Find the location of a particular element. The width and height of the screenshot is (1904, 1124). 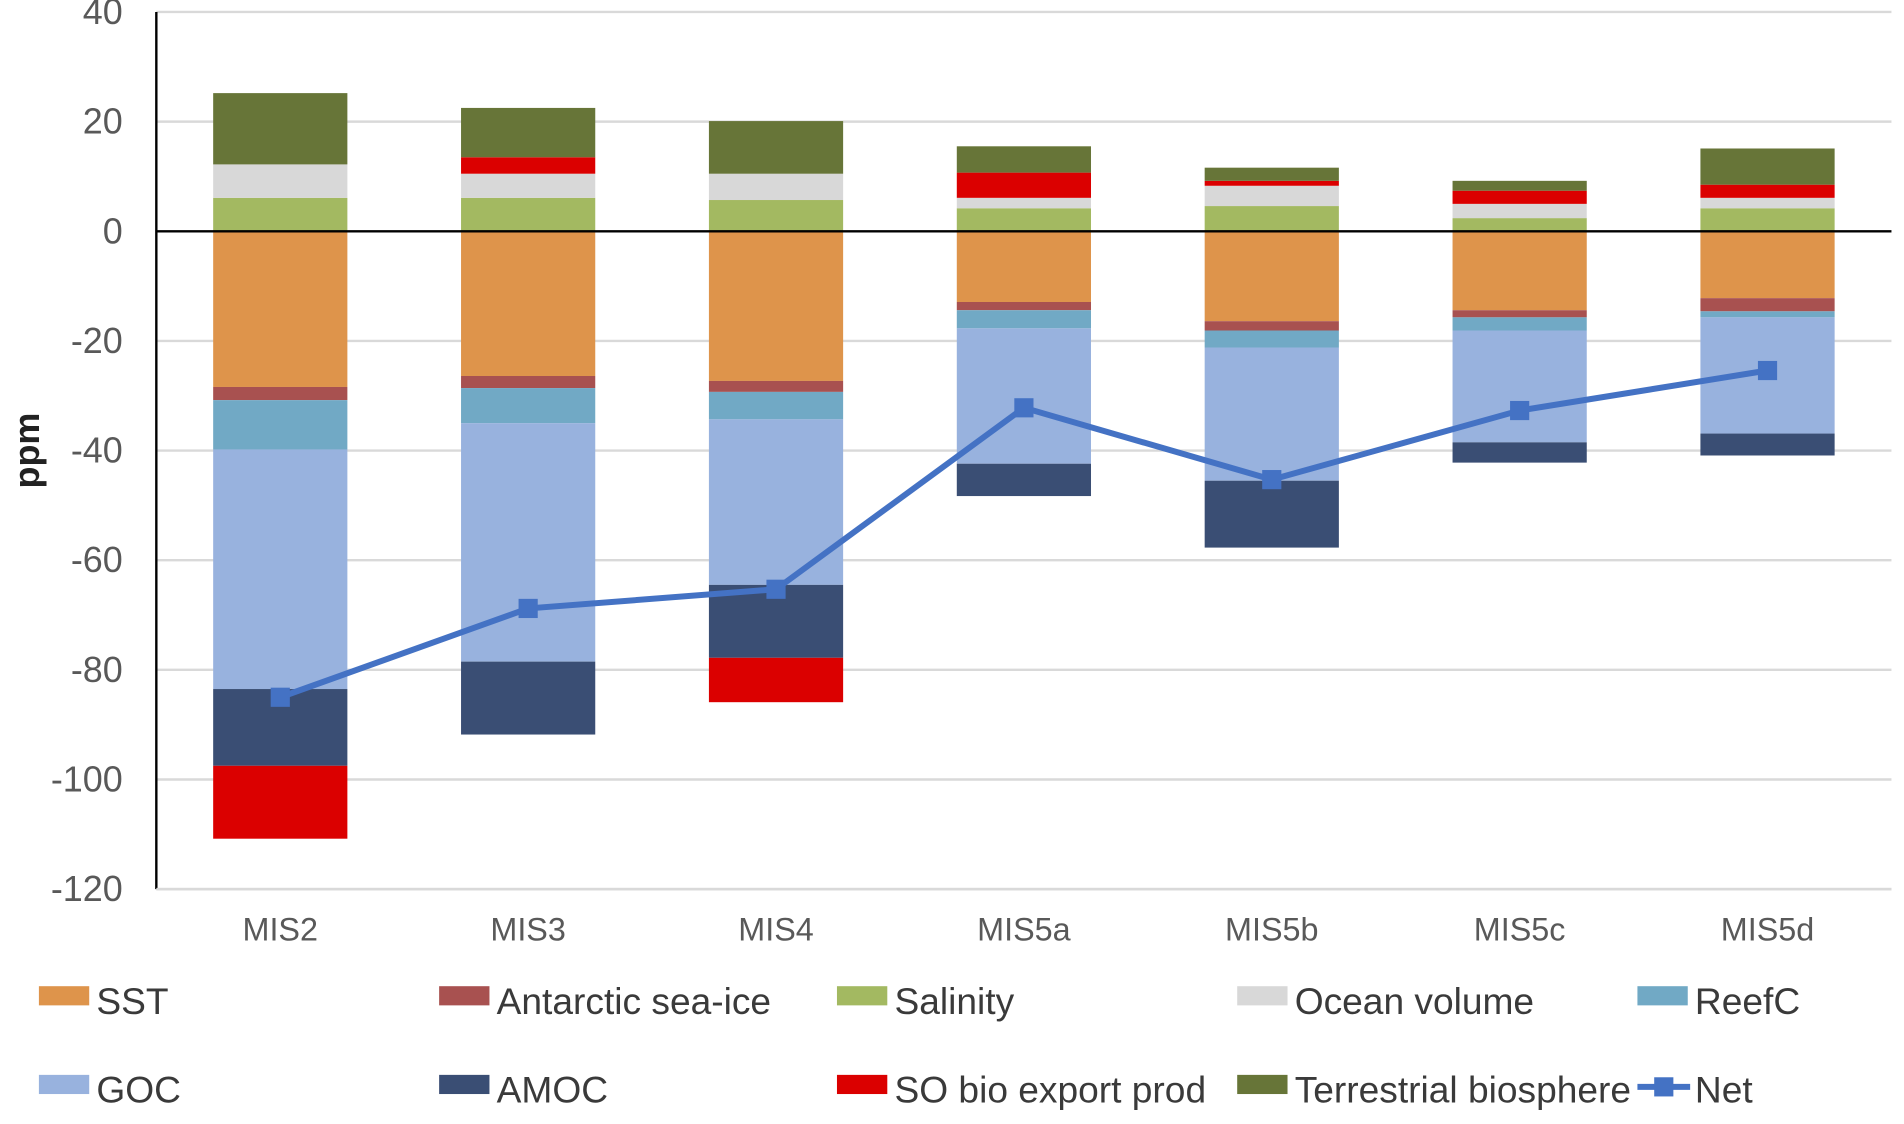

legend-label: Antarctic sea-ice is located at coordinates (634, 1001).